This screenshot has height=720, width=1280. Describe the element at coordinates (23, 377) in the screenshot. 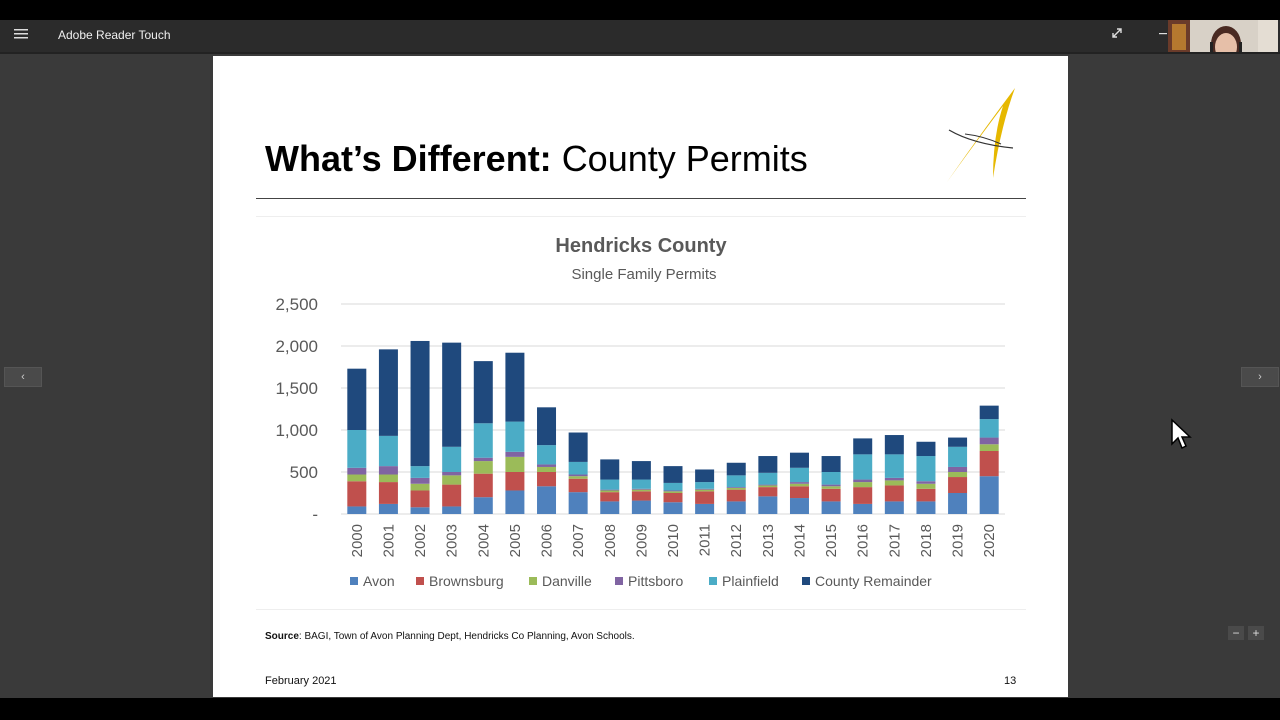

I see `previous-page-button: ‹` at that location.